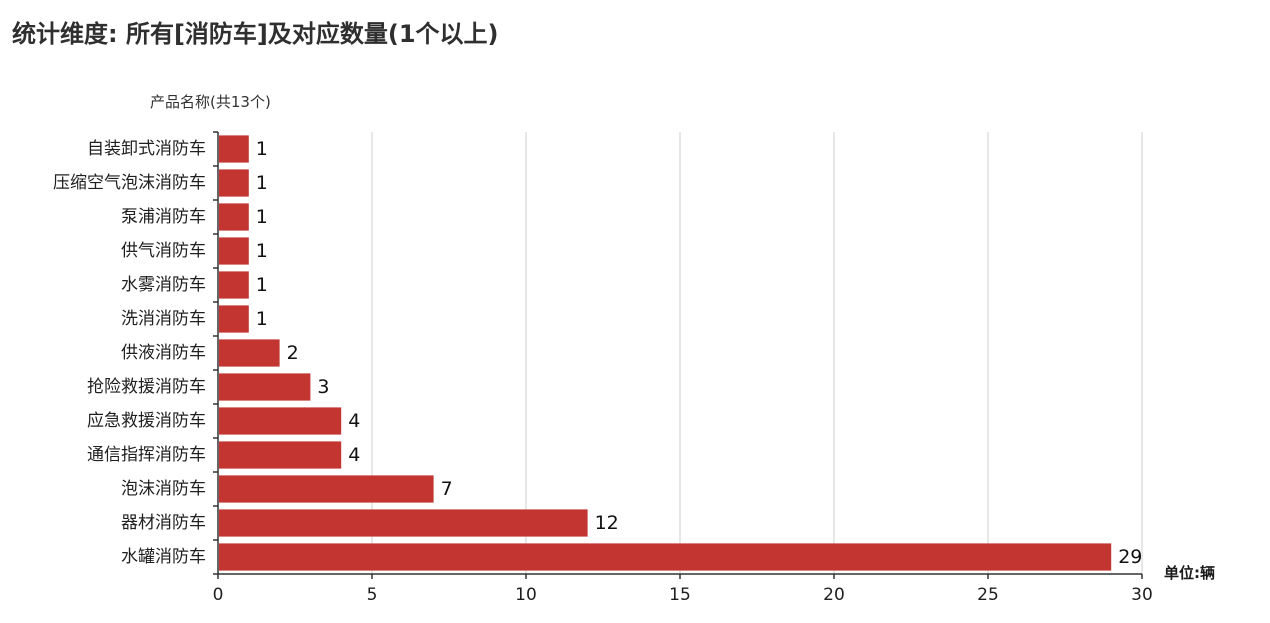 This screenshot has width=1270, height=623. Describe the element at coordinates (1189, 573) in the screenshot. I see `x-axis-unit-label: 单位:辆` at that location.